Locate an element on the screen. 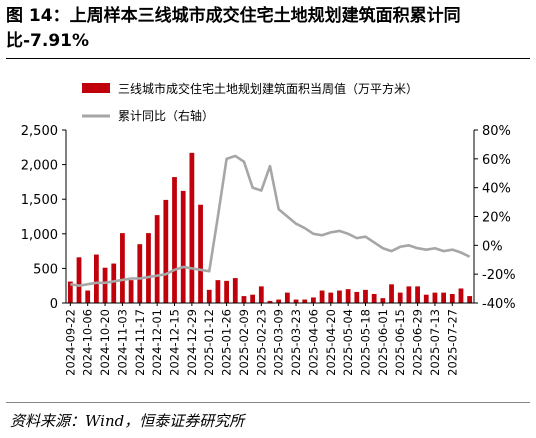 This screenshot has width=536, height=438. title-rule is located at coordinates (268, 58).